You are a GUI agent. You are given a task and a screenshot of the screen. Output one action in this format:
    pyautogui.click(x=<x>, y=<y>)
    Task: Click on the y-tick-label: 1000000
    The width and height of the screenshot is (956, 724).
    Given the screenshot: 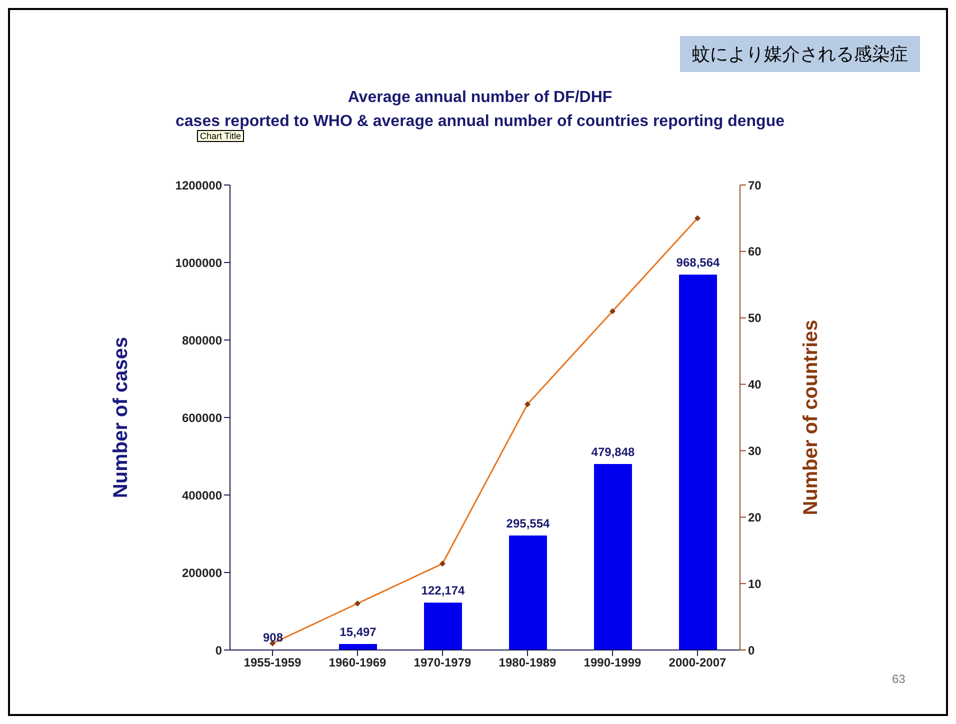 What is the action you would take?
    pyautogui.click(x=198, y=263)
    